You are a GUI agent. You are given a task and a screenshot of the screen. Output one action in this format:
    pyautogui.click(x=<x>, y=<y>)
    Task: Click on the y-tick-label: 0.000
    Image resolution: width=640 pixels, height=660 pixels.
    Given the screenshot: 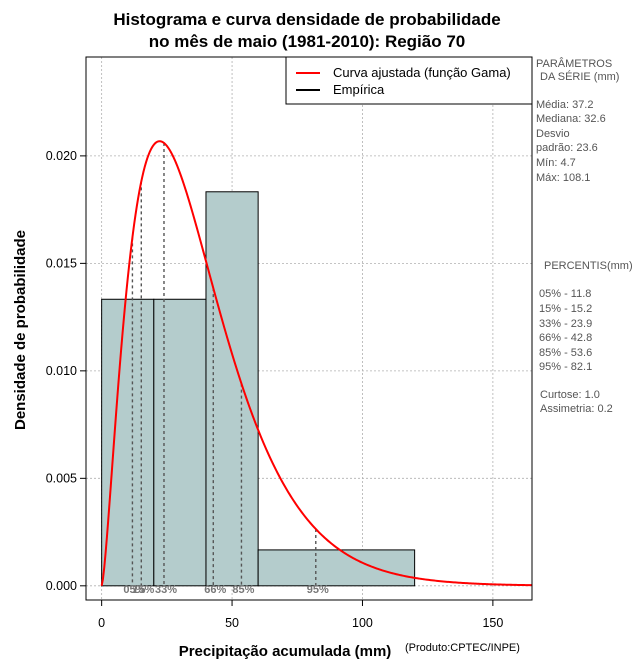 What is the action you would take?
    pyautogui.click(x=61, y=586)
    